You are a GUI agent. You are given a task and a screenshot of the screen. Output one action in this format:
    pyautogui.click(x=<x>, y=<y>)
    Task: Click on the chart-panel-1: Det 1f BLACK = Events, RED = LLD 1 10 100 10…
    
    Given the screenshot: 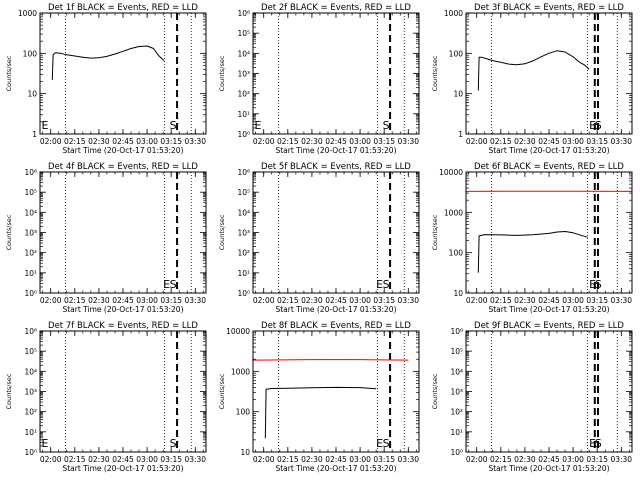 What is the action you would take?
    pyautogui.click(x=106, y=79)
    